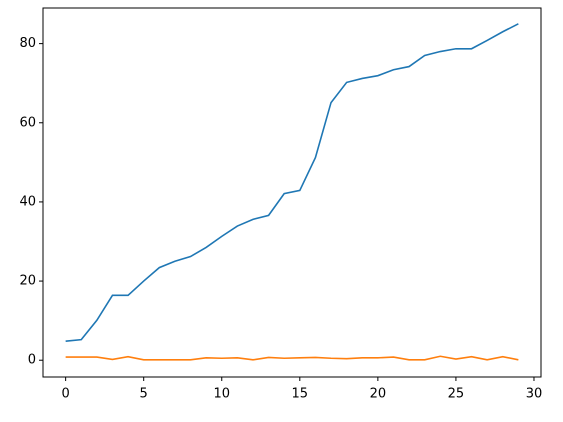  I want to click on x-tick-label: 25, so click(456, 394).